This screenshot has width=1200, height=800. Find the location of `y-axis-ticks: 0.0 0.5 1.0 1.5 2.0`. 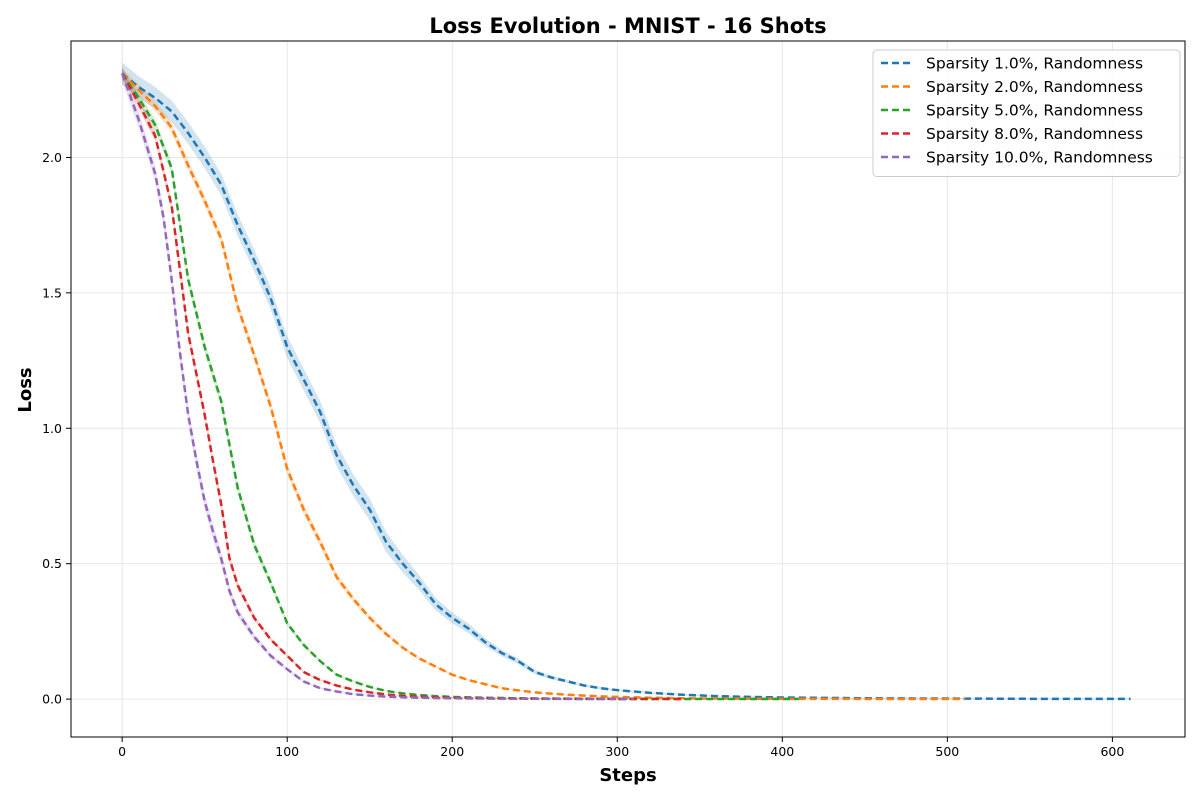

y-axis-ticks: 0.0 0.5 1.0 1.5 2.0 is located at coordinates (56, 428).